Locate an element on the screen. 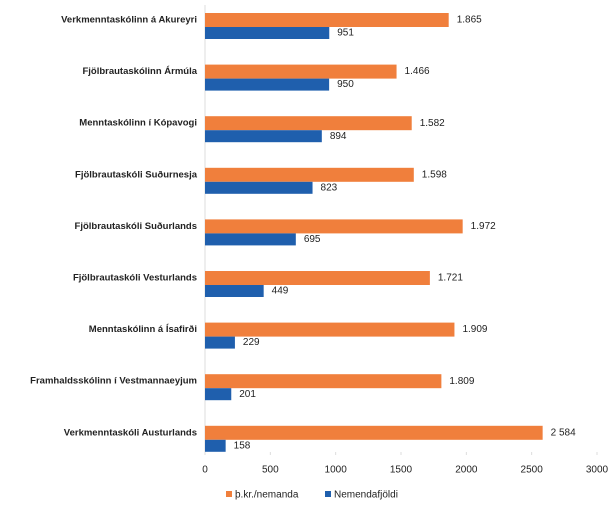 This screenshot has height=505, width=612. y-tick-label: Fjölbrautaskóli Suðurnesja is located at coordinates (136, 174).